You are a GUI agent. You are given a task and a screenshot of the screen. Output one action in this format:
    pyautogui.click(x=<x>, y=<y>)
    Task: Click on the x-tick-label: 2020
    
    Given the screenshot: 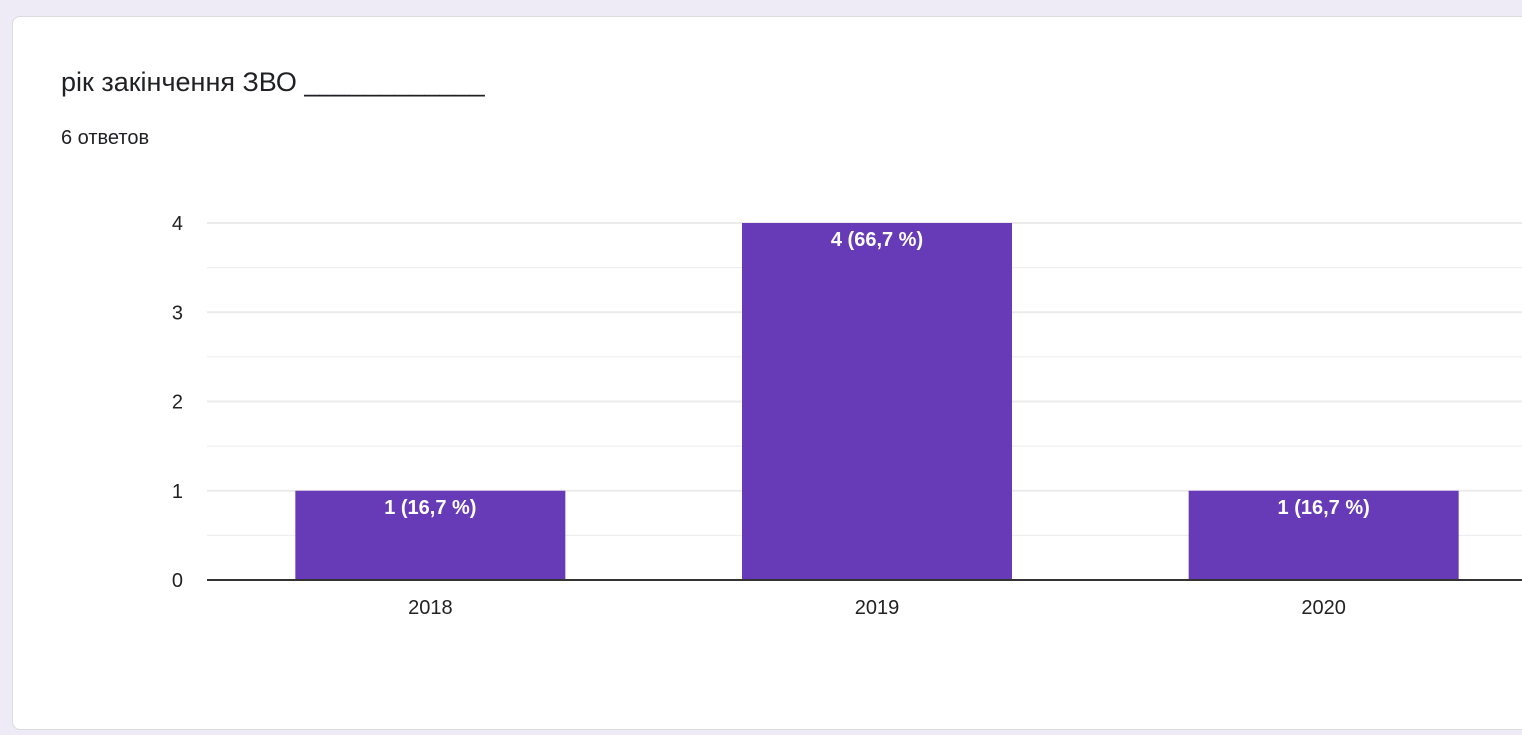 What is the action you would take?
    pyautogui.click(x=1323, y=608)
    